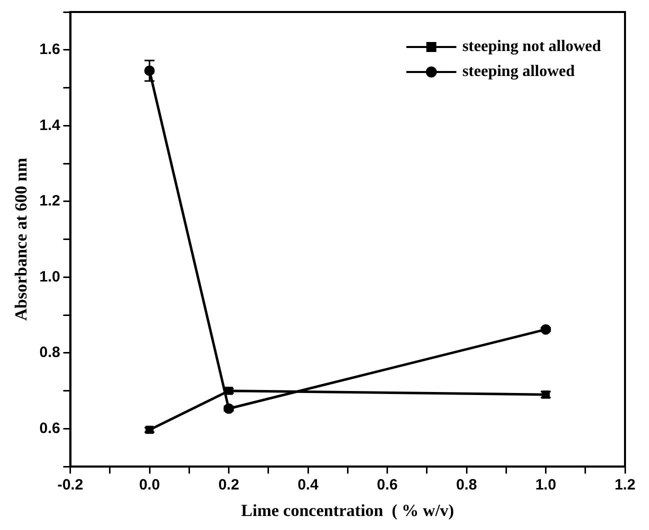 The image size is (649, 530). What do you see at coordinates (70, 485) in the screenshot?
I see `x-tick-label: -0.2` at bounding box center [70, 485].